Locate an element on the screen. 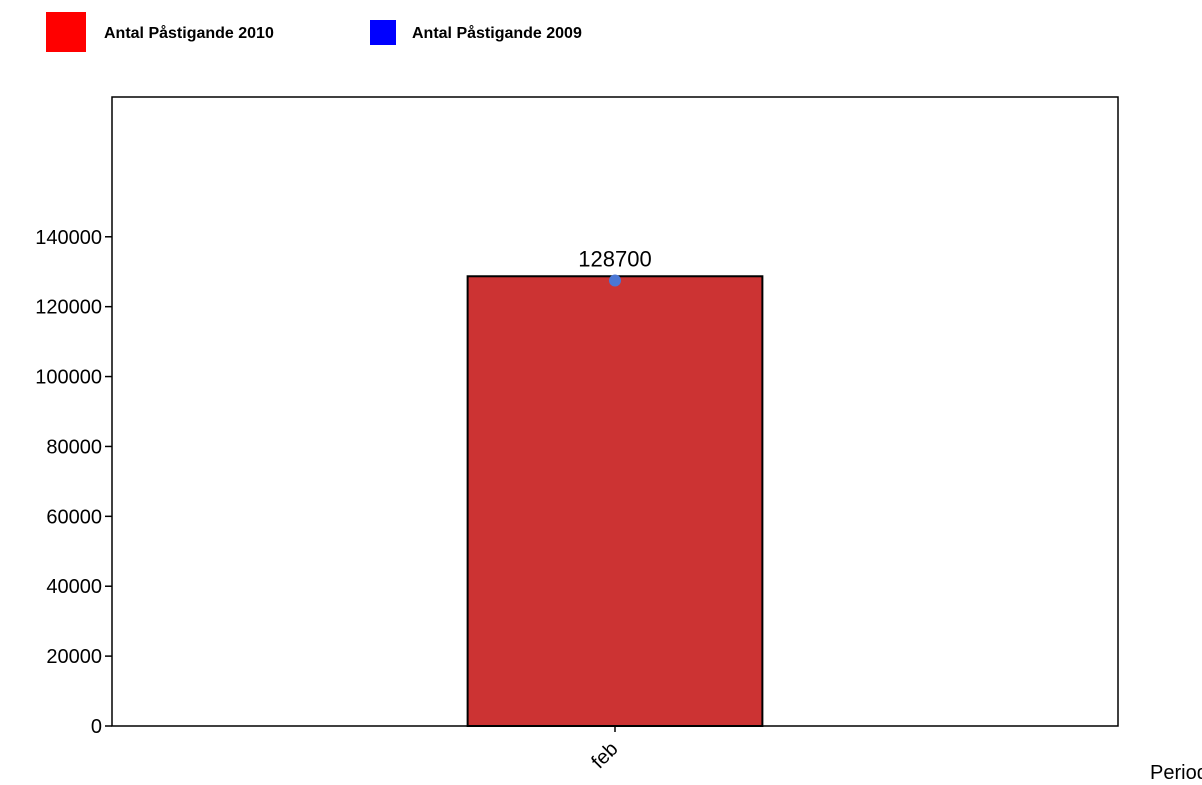 The width and height of the screenshot is (1202, 785). legend-label-2009: Antal Påstigande 2009 is located at coordinates (497, 33).